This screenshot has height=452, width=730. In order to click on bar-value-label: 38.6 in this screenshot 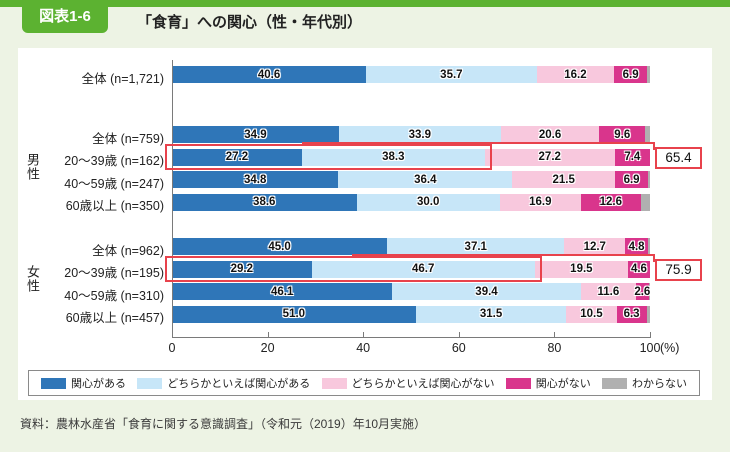, I will do `click(264, 202)`.